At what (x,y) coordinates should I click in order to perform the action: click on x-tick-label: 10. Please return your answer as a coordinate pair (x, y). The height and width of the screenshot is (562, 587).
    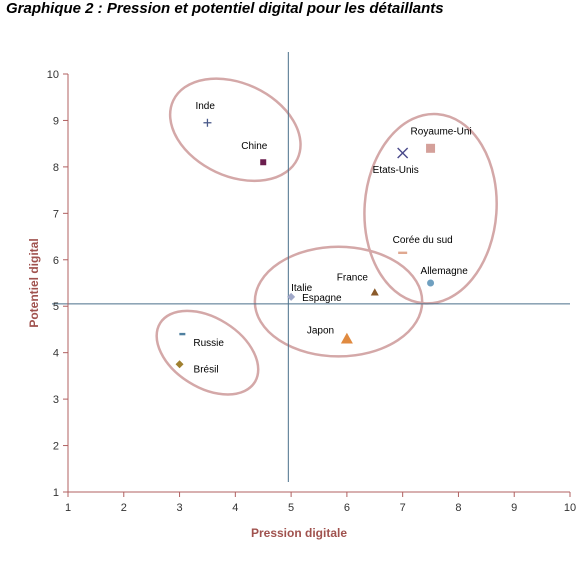
    Looking at the image, I should click on (570, 508).